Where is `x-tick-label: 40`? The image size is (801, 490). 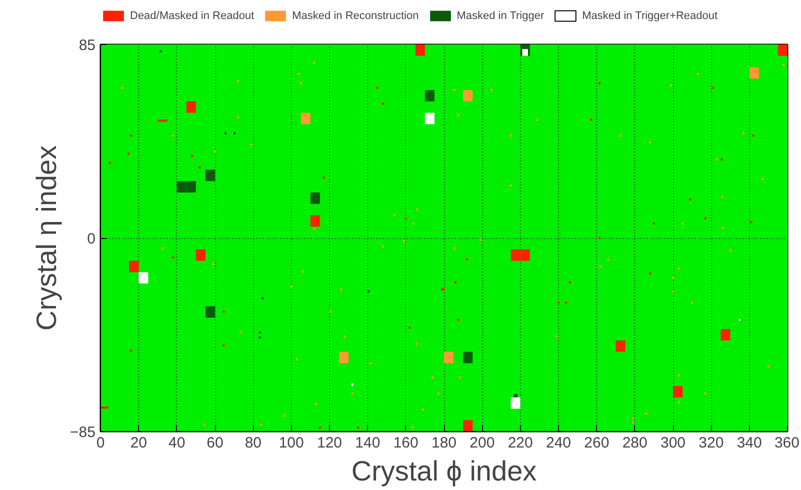
x-tick-label: 40 is located at coordinates (177, 443).